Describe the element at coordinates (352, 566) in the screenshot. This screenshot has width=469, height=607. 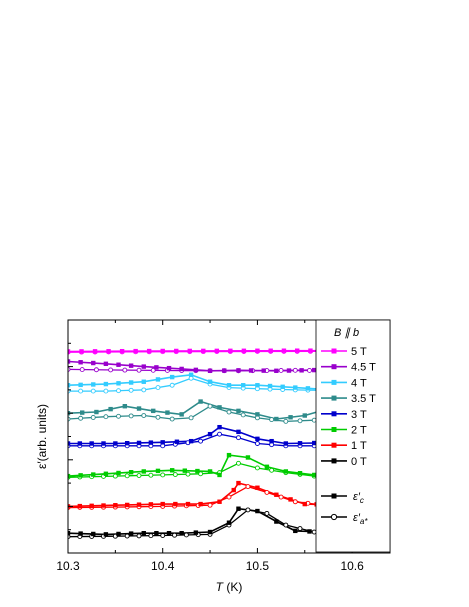
I see `x-tick-label: 10.6` at that location.